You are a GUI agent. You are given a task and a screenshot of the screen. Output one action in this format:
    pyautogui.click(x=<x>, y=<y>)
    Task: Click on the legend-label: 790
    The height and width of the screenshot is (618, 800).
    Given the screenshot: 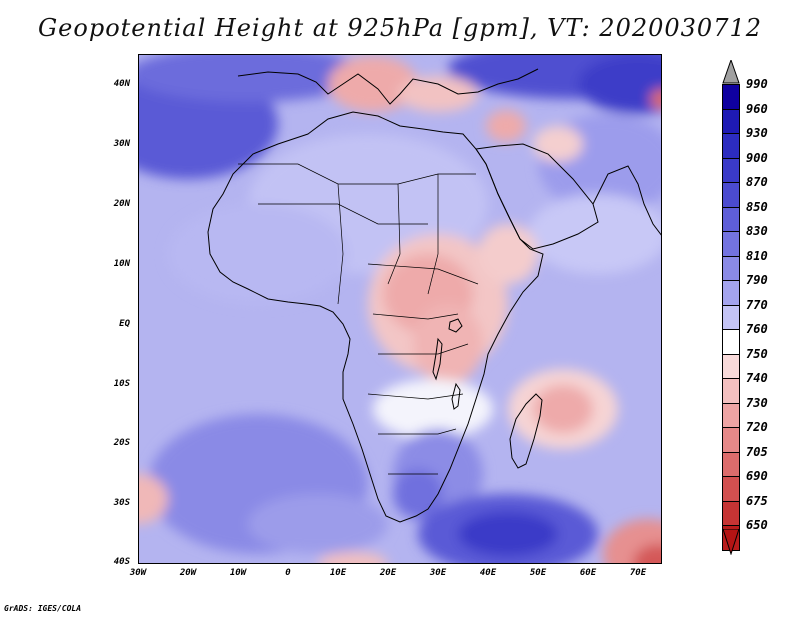 What is the action you would take?
    pyautogui.click(x=757, y=280)
    